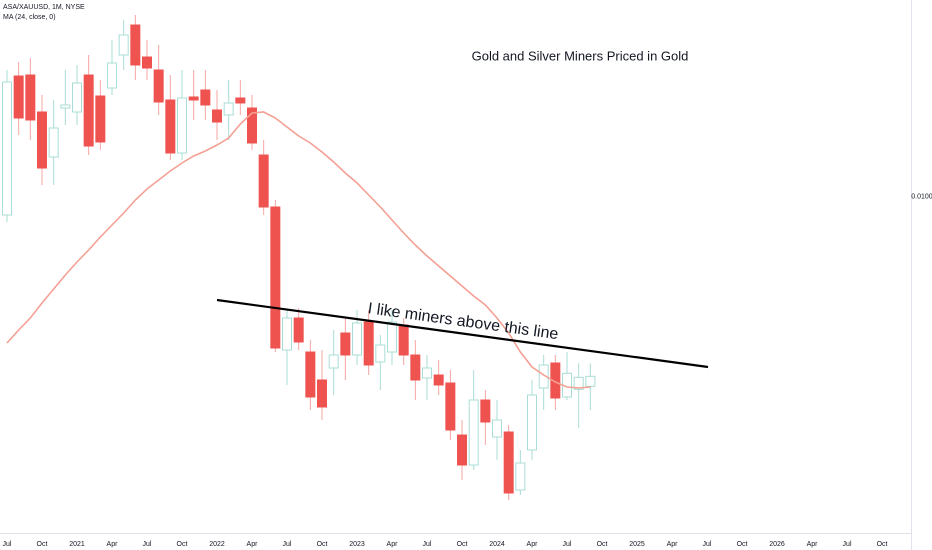 The width and height of the screenshot is (932, 550). Describe the element at coordinates (357, 544) in the screenshot. I see `x-tick-label: 2023` at that location.